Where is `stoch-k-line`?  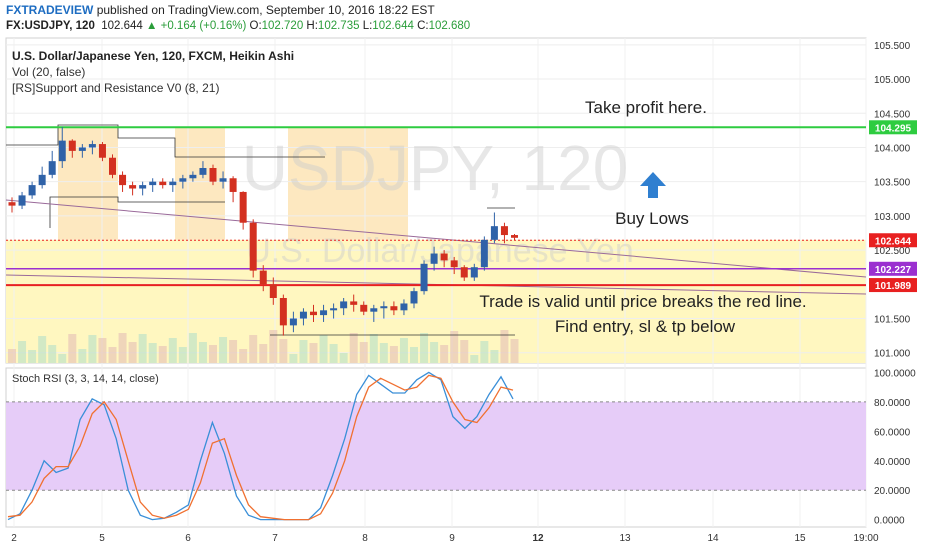
stoch-k-line is located at coordinates (260, 446).